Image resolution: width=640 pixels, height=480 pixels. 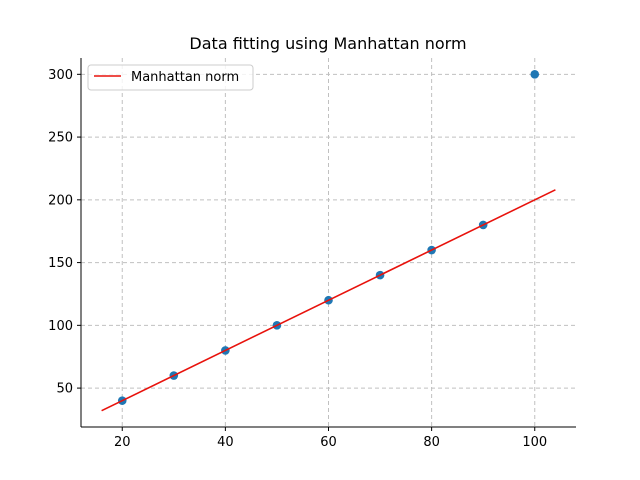 What do you see at coordinates (64, 389) in the screenshot?
I see `y-tick-label: 50` at bounding box center [64, 389].